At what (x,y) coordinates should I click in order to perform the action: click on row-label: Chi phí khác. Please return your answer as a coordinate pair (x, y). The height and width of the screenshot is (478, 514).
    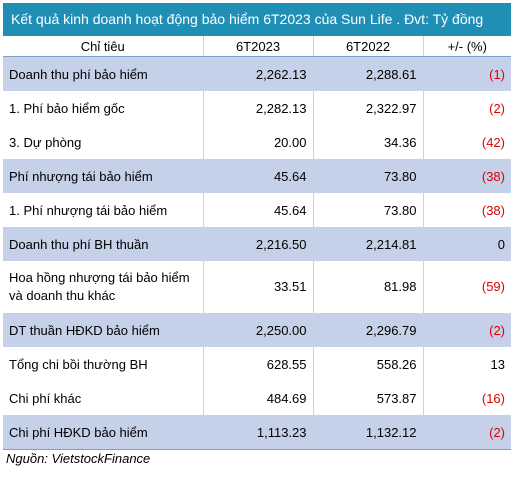
    Looking at the image, I should click on (103, 398).